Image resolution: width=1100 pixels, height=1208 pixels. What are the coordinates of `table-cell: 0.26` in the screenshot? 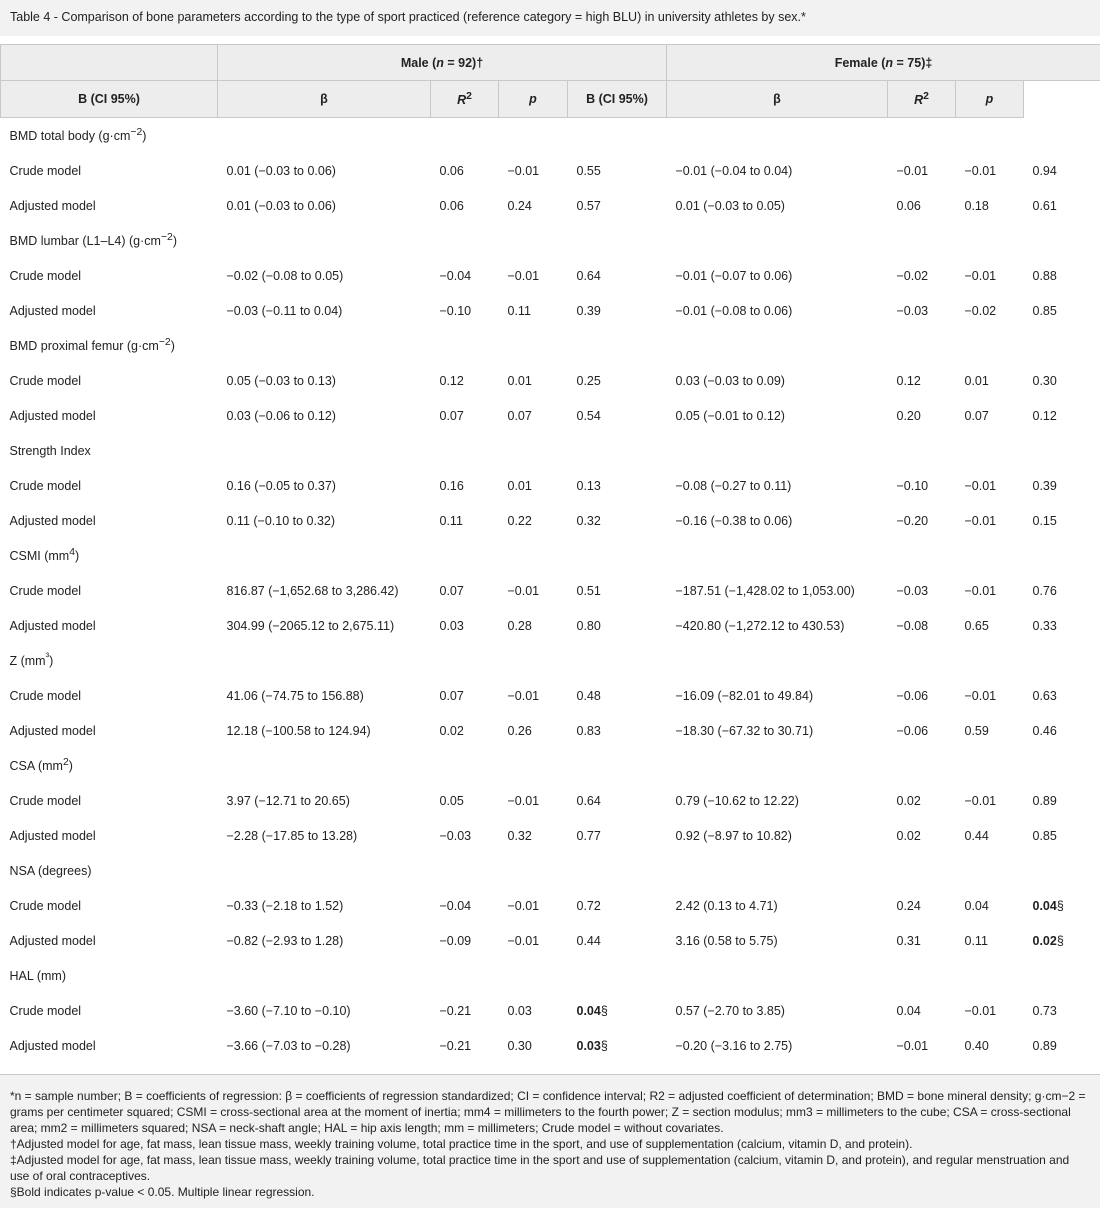 It's located at (533, 730).